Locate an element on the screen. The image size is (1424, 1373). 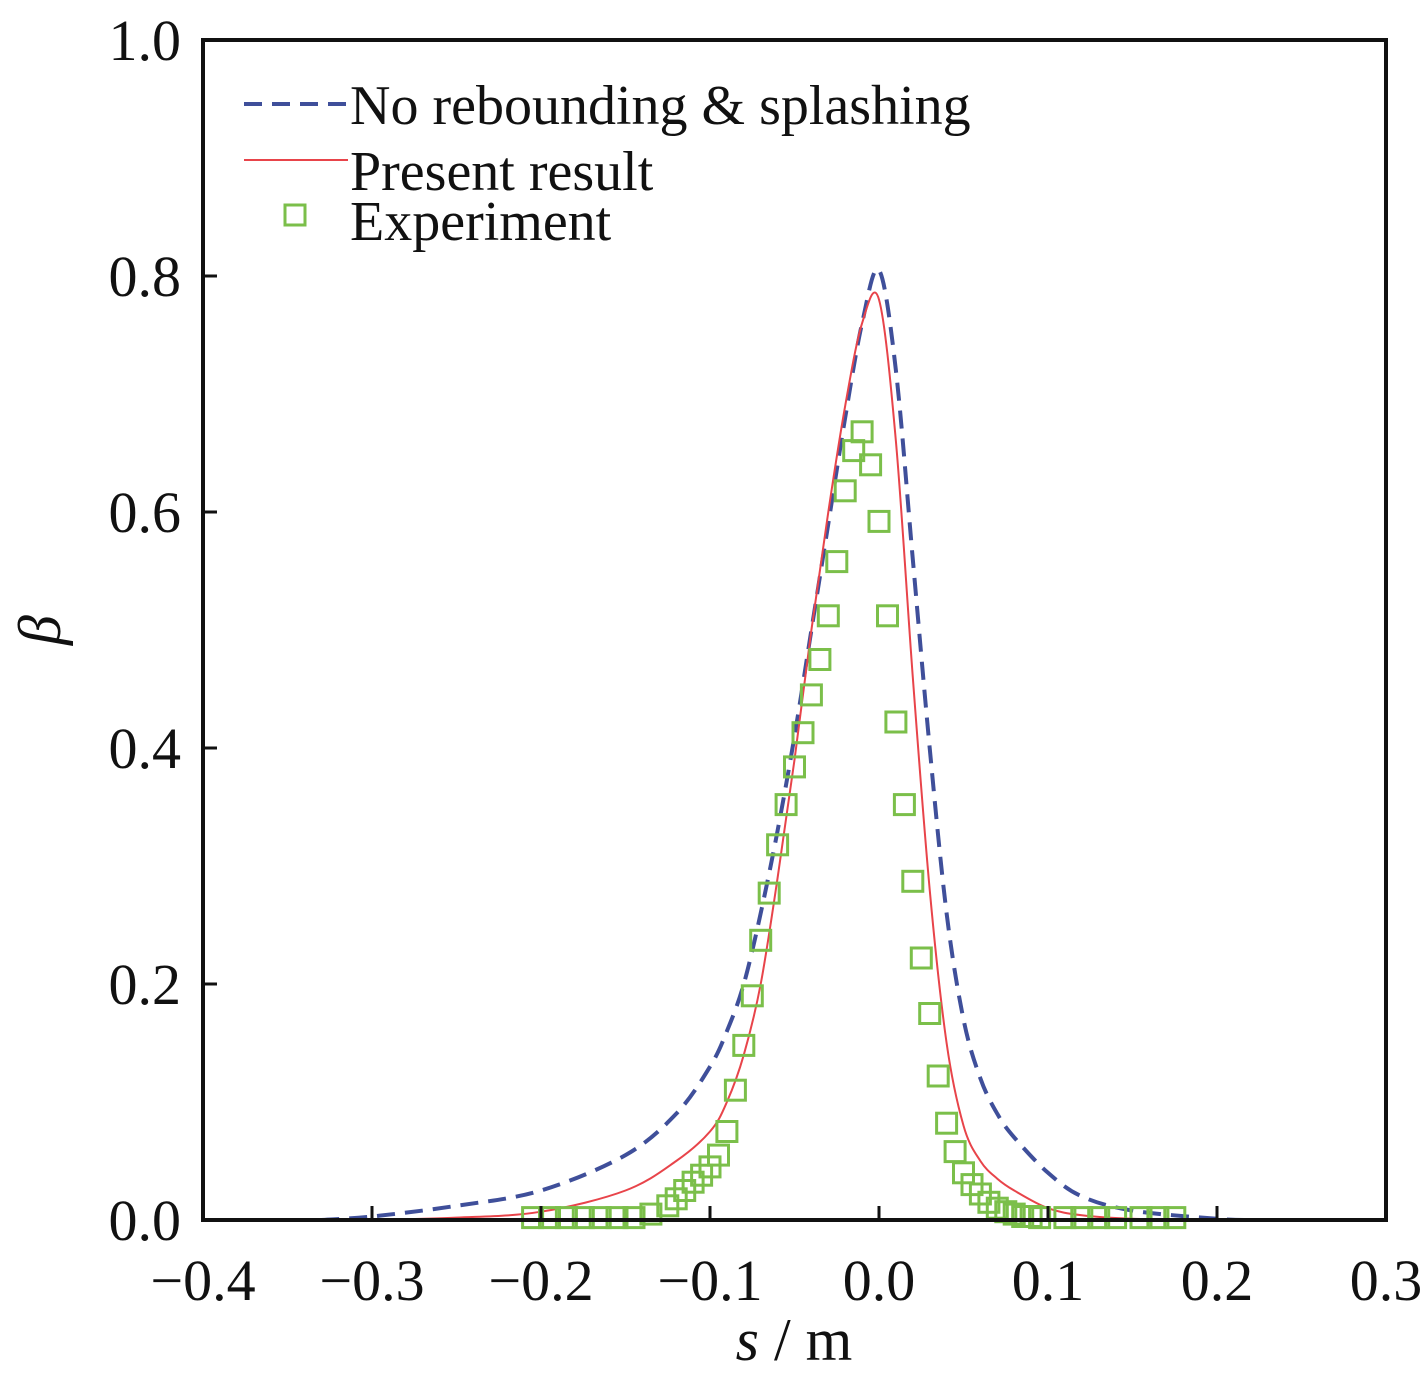
x-tick-label: −0.4 is located at coordinates (202, 1280).